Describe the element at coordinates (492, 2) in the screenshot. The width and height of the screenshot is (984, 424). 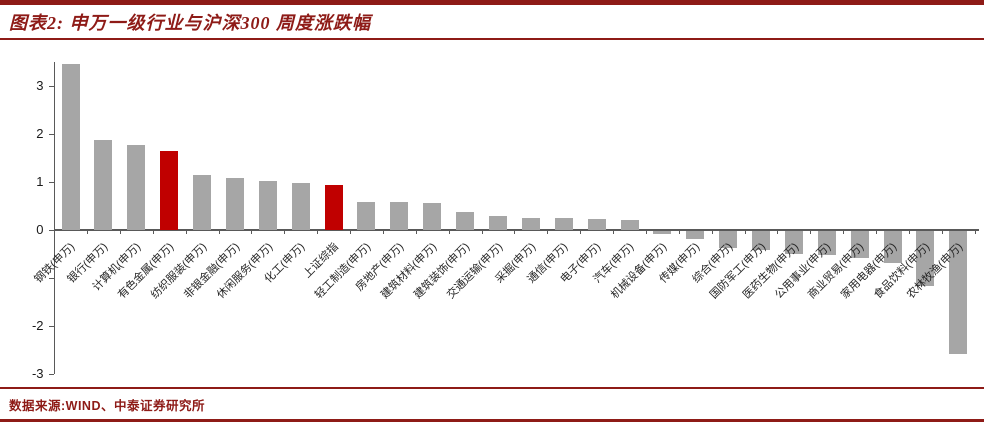
I see `top-accent-rule` at that location.